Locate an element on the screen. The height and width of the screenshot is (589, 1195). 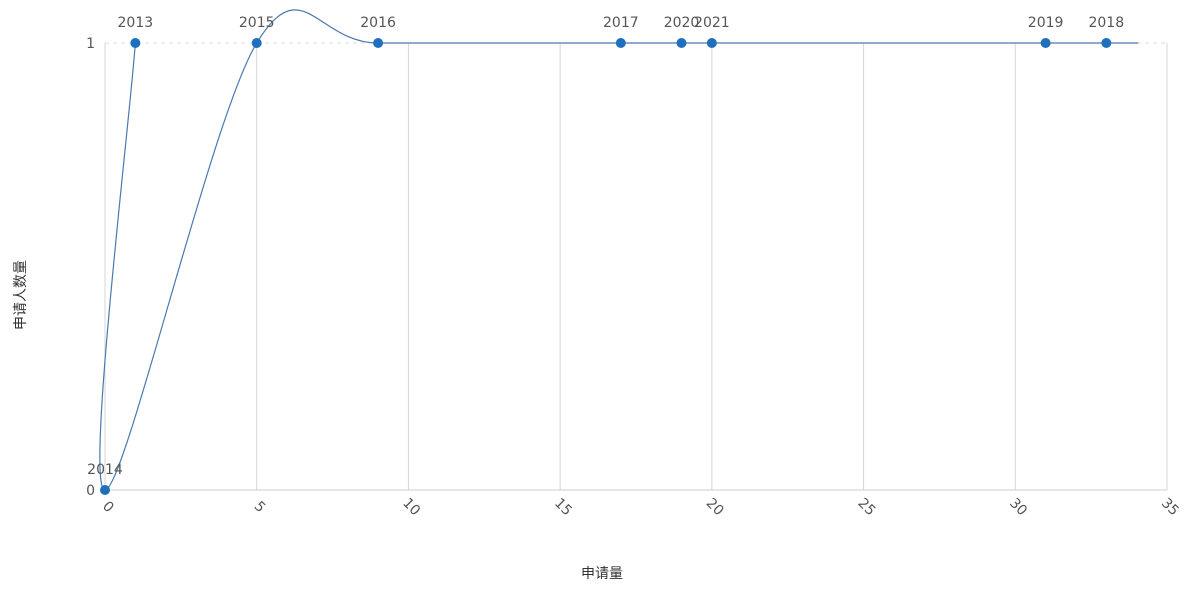
x-tick-label: 10 is located at coordinates (411, 507).